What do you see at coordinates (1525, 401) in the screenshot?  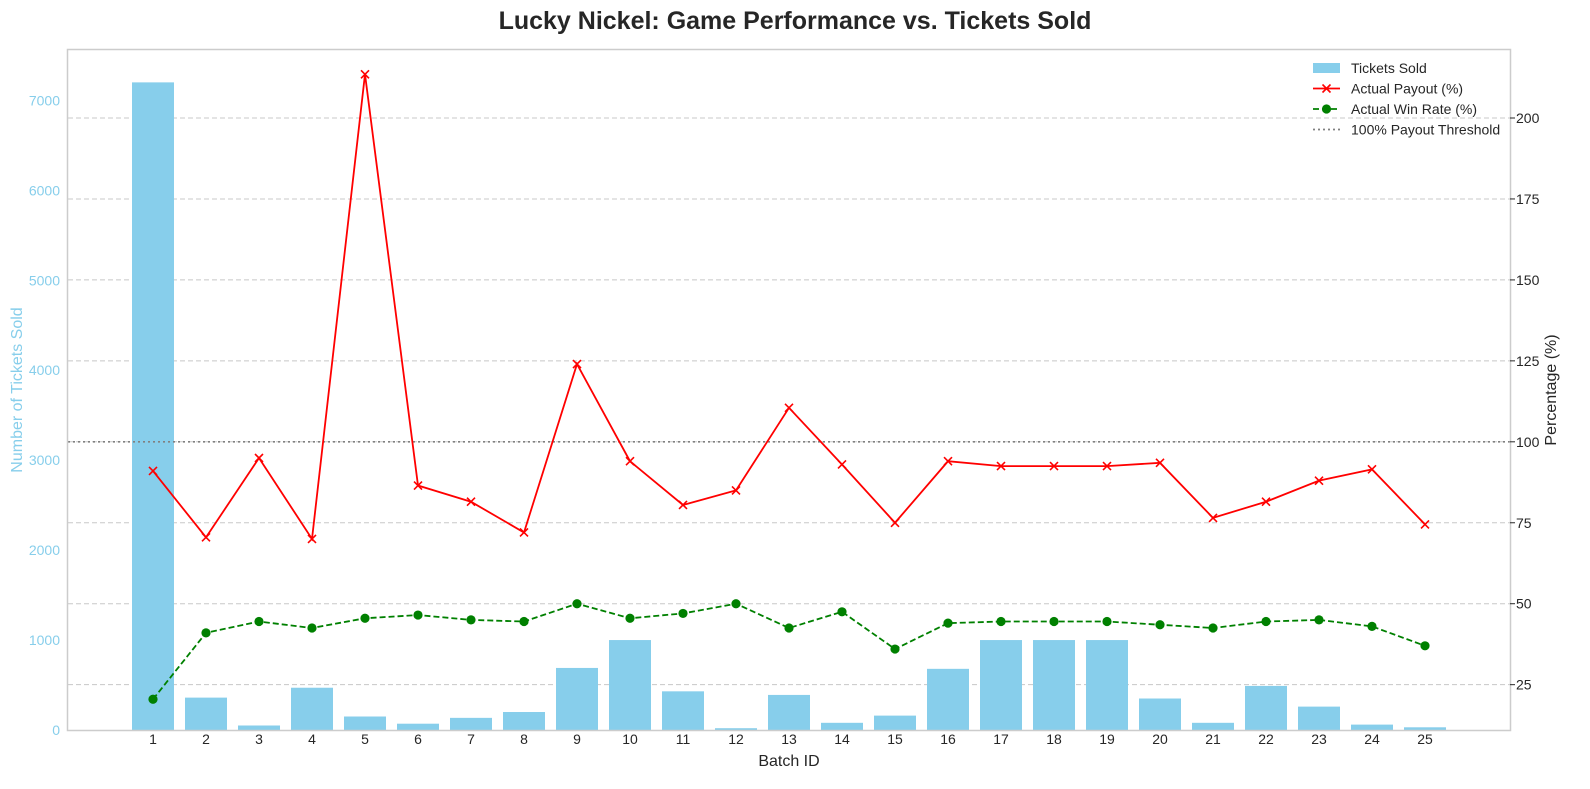 I see `right-axis-ticks: 25 50 75 100 125 150 175 200` at bounding box center [1525, 401].